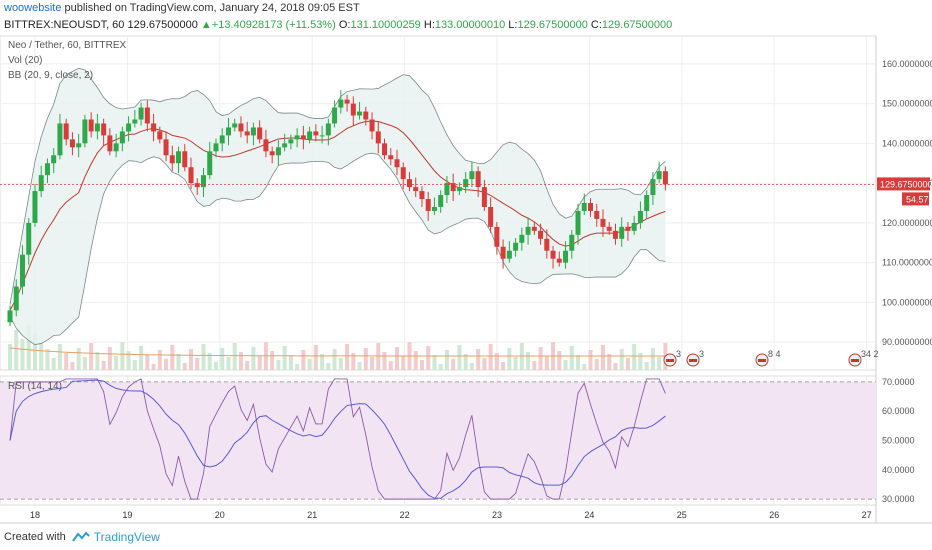 The image size is (932, 550). I want to click on tradingview-logo-icon, so click(80, 536).